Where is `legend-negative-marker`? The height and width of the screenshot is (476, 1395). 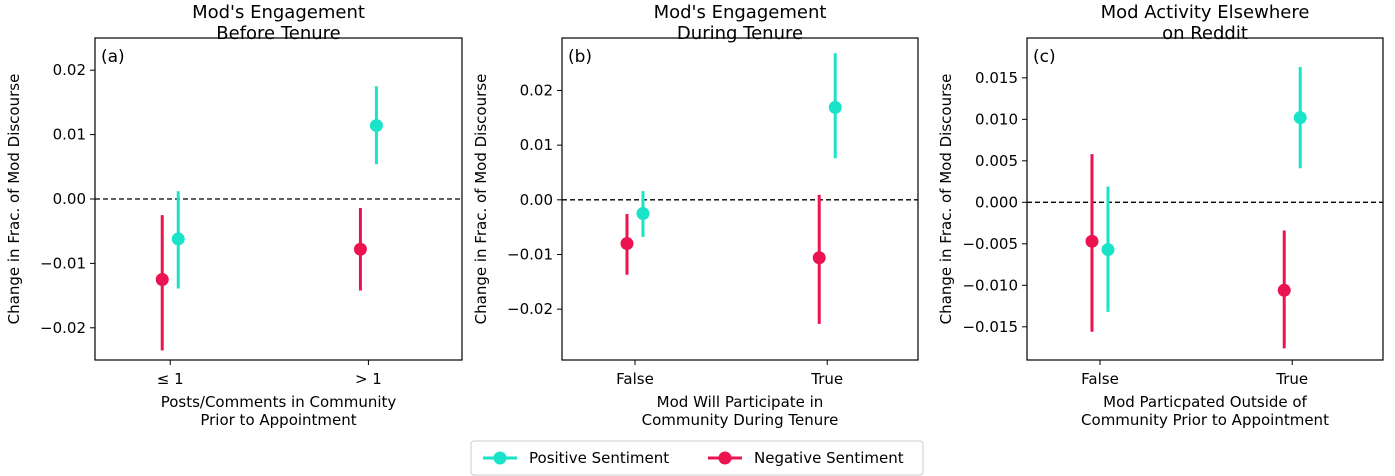 legend-negative-marker is located at coordinates (725, 458).